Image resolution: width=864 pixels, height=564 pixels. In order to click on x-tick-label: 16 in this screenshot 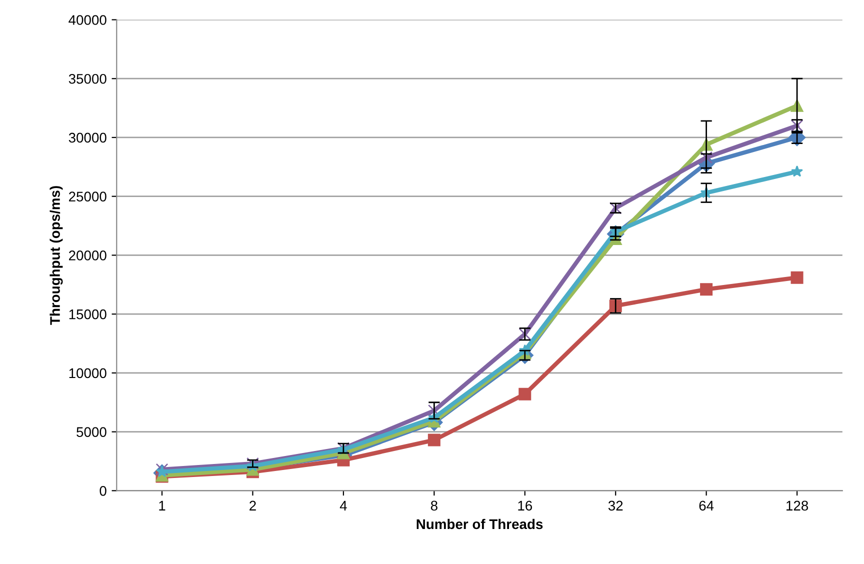, I will do `click(525, 505)`.